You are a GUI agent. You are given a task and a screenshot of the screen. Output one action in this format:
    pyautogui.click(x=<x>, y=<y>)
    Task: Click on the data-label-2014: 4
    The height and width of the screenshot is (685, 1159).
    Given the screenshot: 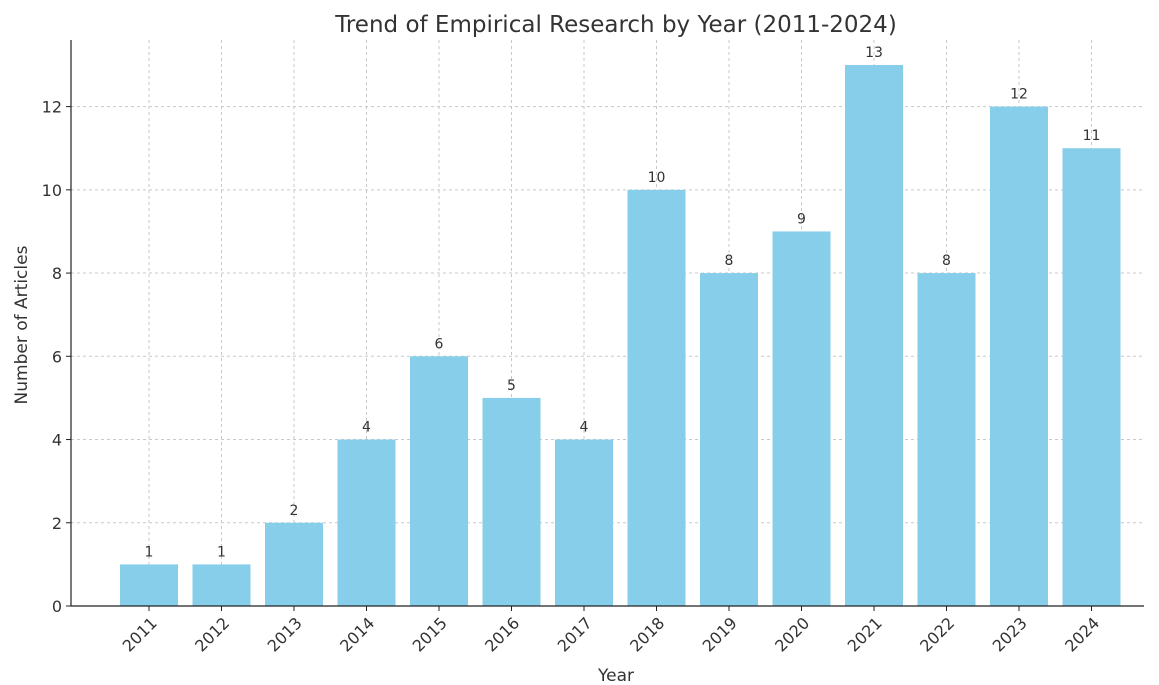 What is the action you would take?
    pyautogui.click(x=366, y=428)
    